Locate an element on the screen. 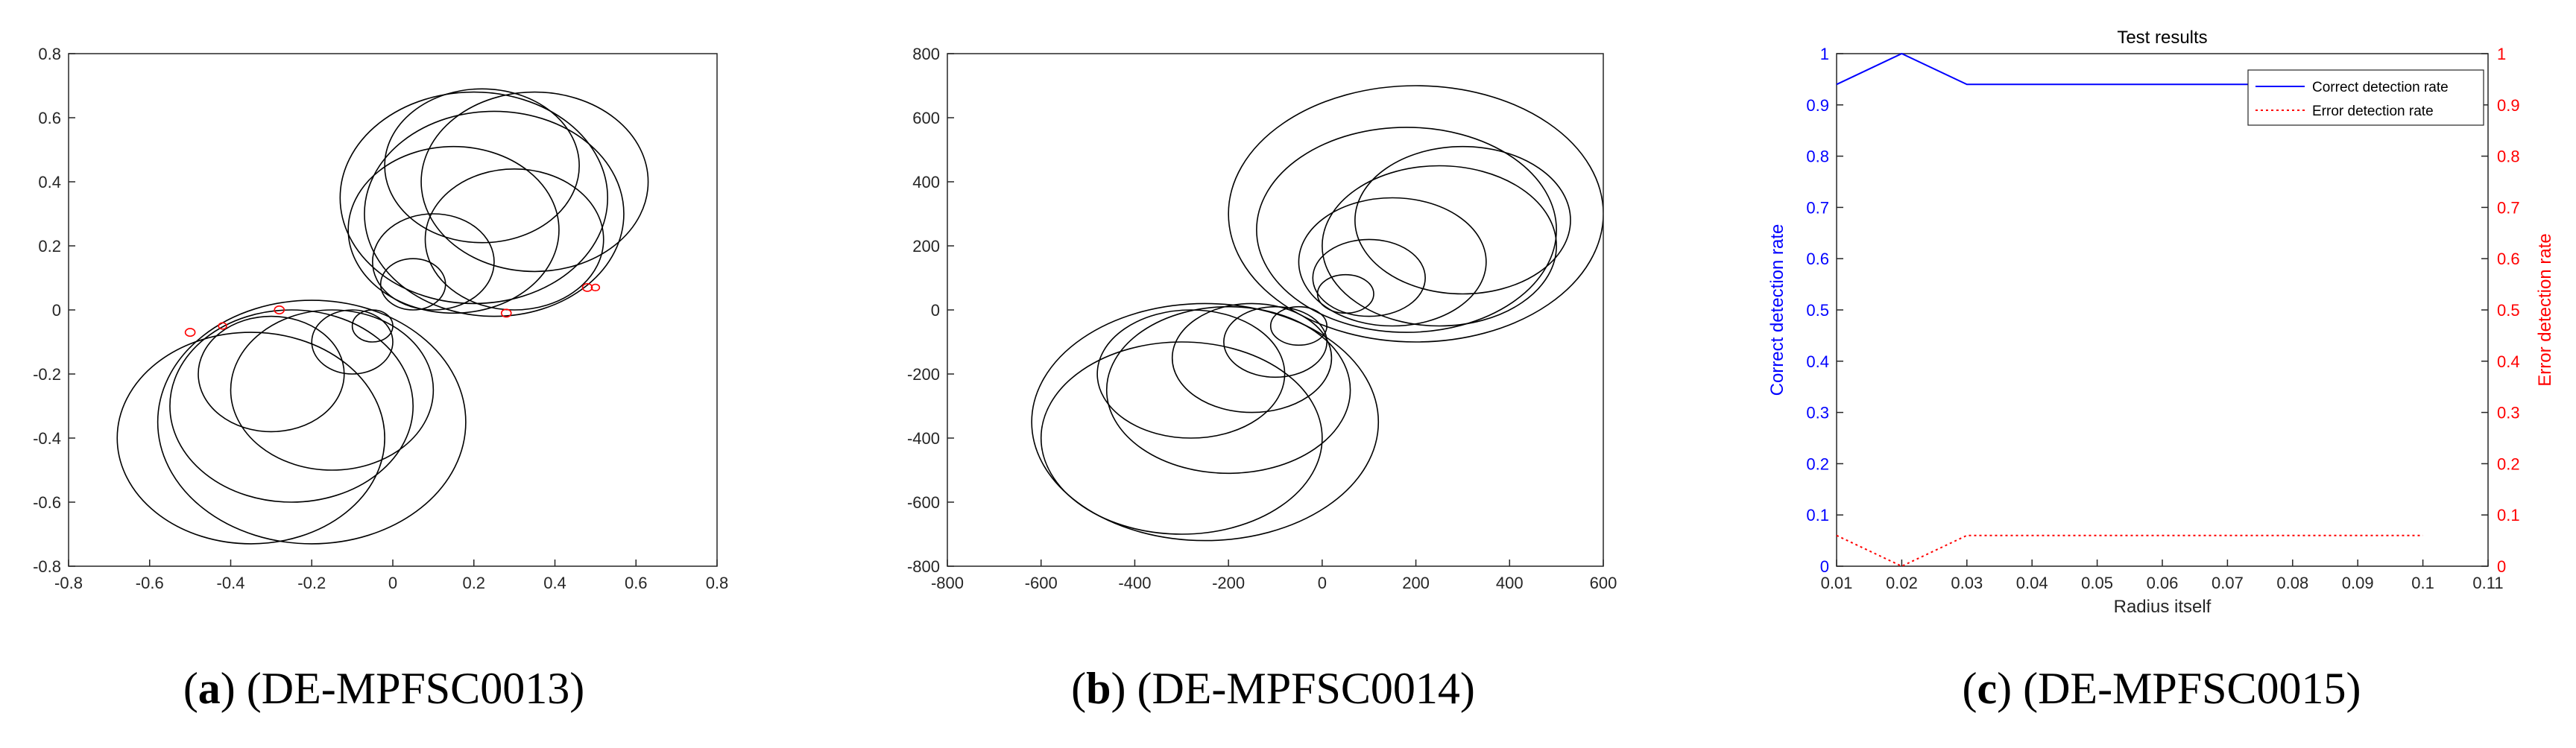 The image size is (2576, 748). y-tick-label: 0.8 is located at coordinates (1817, 157).